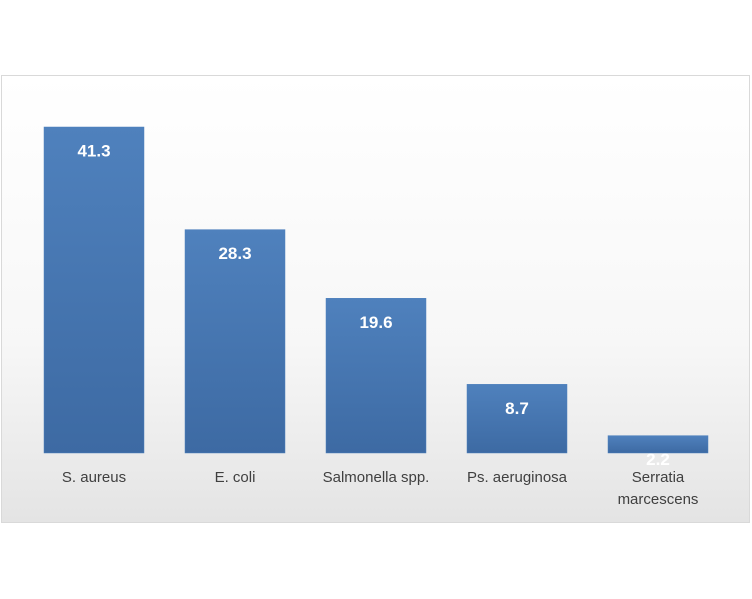 The height and width of the screenshot is (599, 752). What do you see at coordinates (234, 253) in the screenshot?
I see `value-label: 28.3` at bounding box center [234, 253].